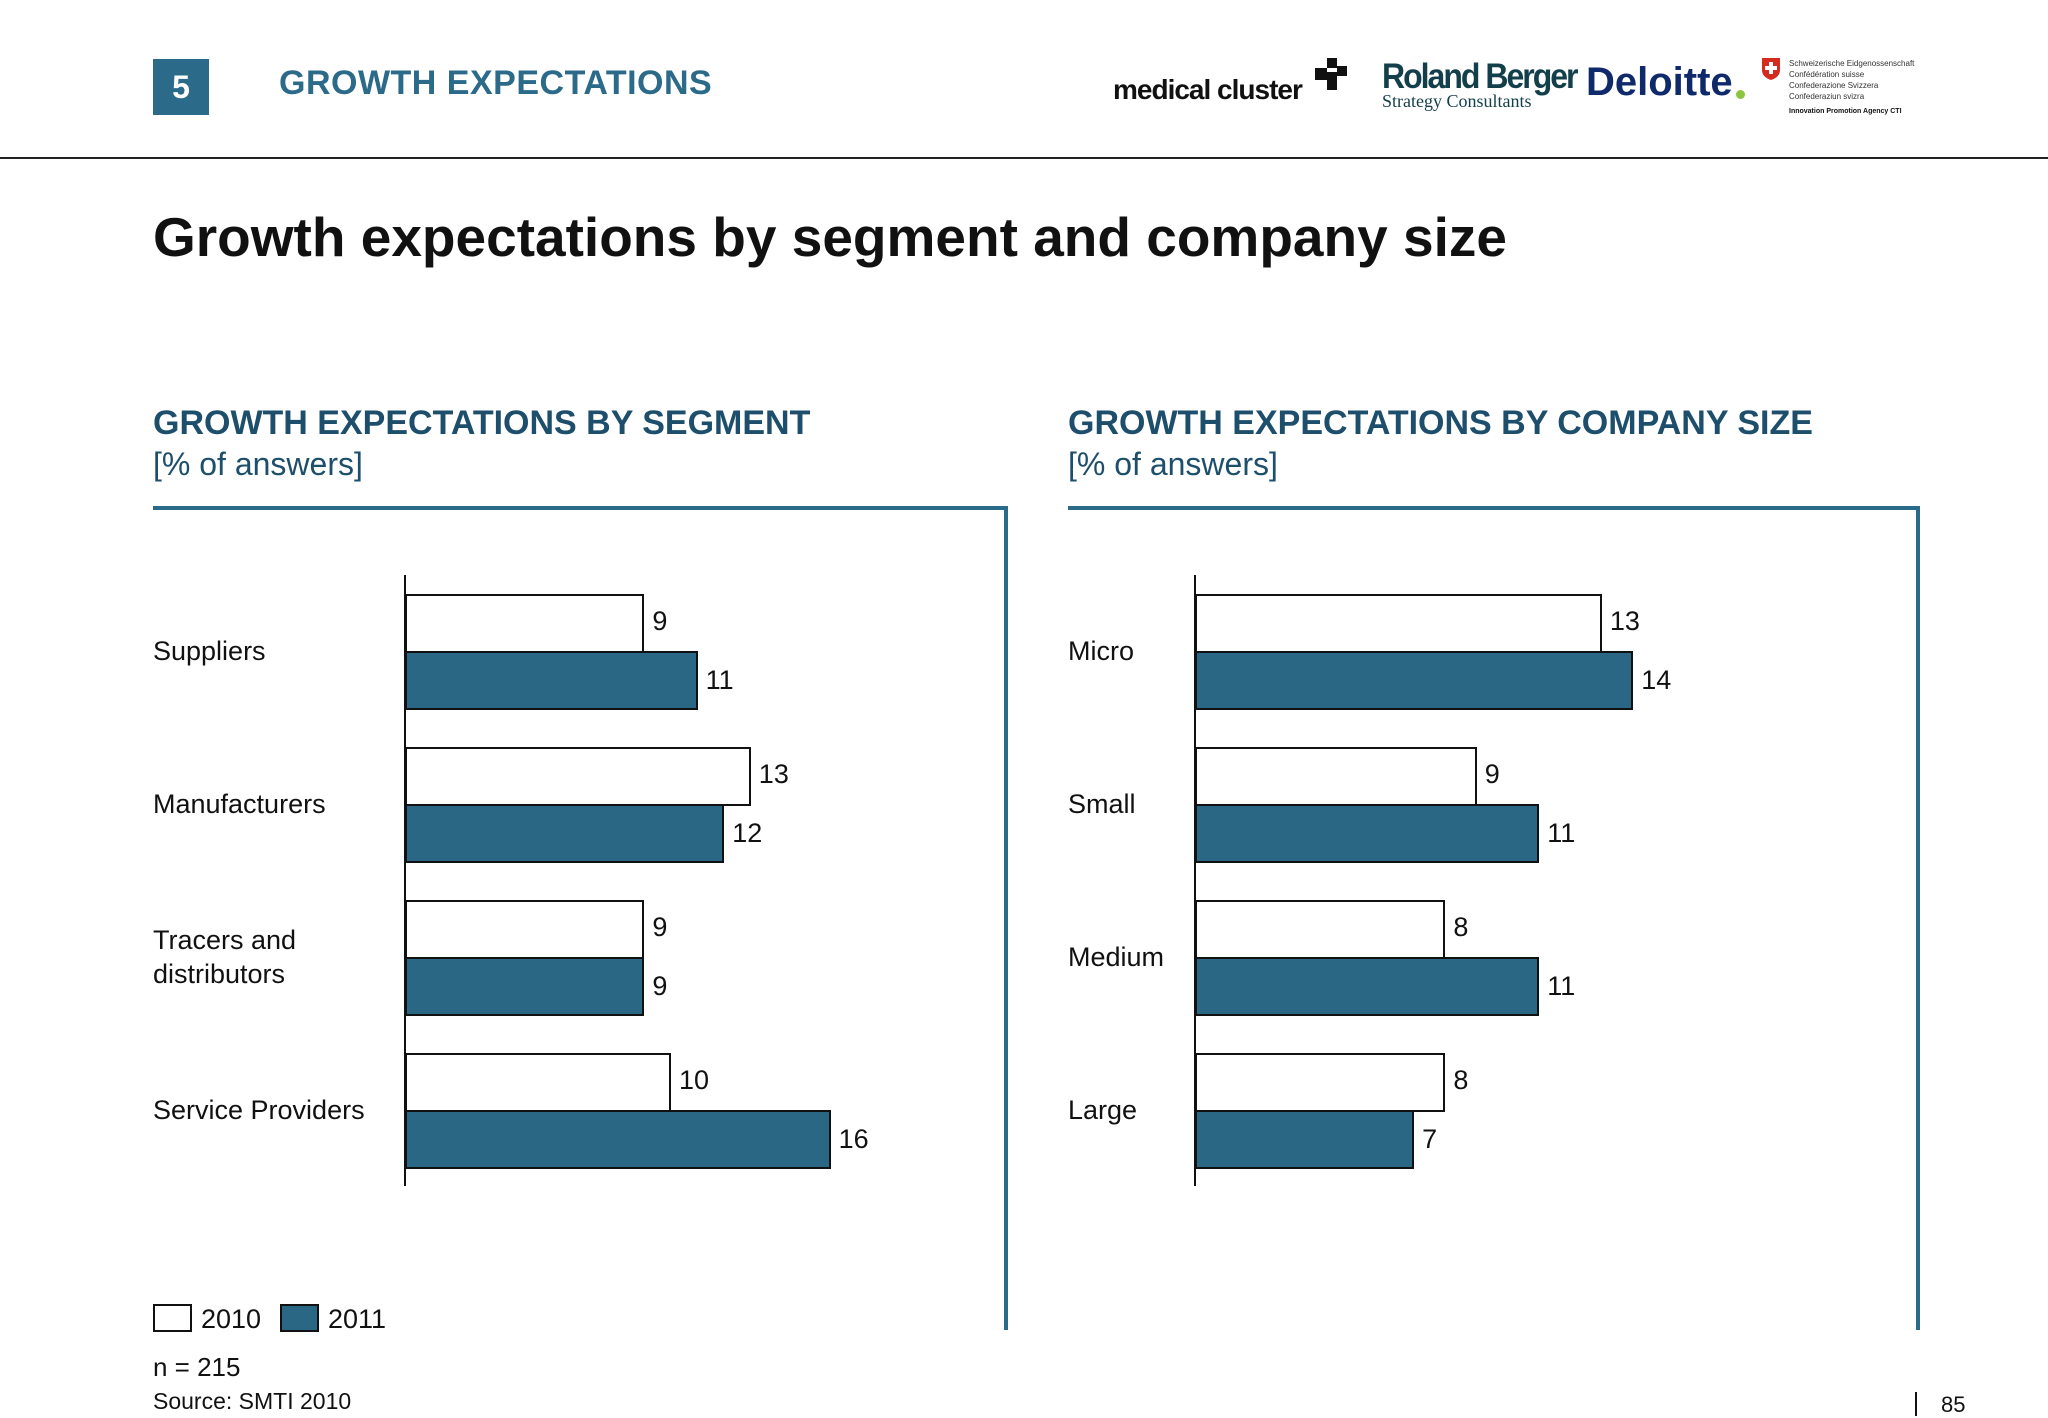  What do you see at coordinates (225, 957) in the screenshot?
I see `category-label: Tracers and distributors` at bounding box center [225, 957].